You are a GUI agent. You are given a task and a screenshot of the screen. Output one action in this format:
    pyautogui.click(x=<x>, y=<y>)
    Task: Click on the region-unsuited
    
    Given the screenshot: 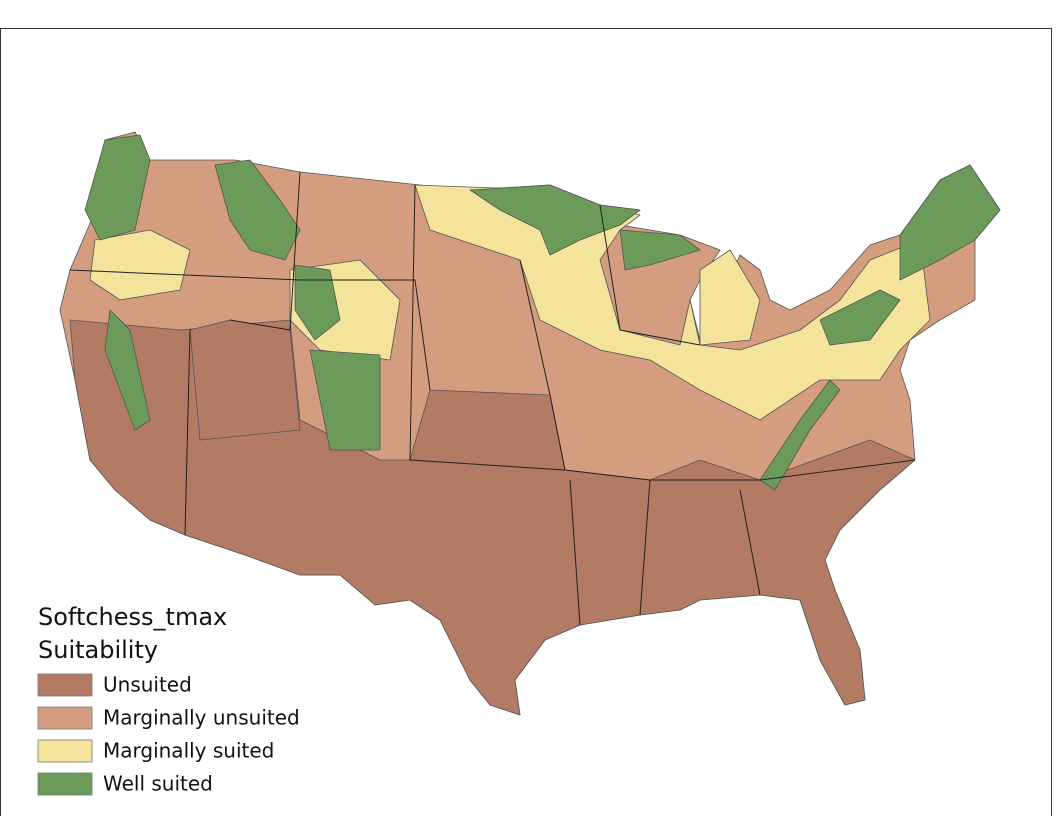 What is the action you would take?
    pyautogui.click(x=245, y=380)
    